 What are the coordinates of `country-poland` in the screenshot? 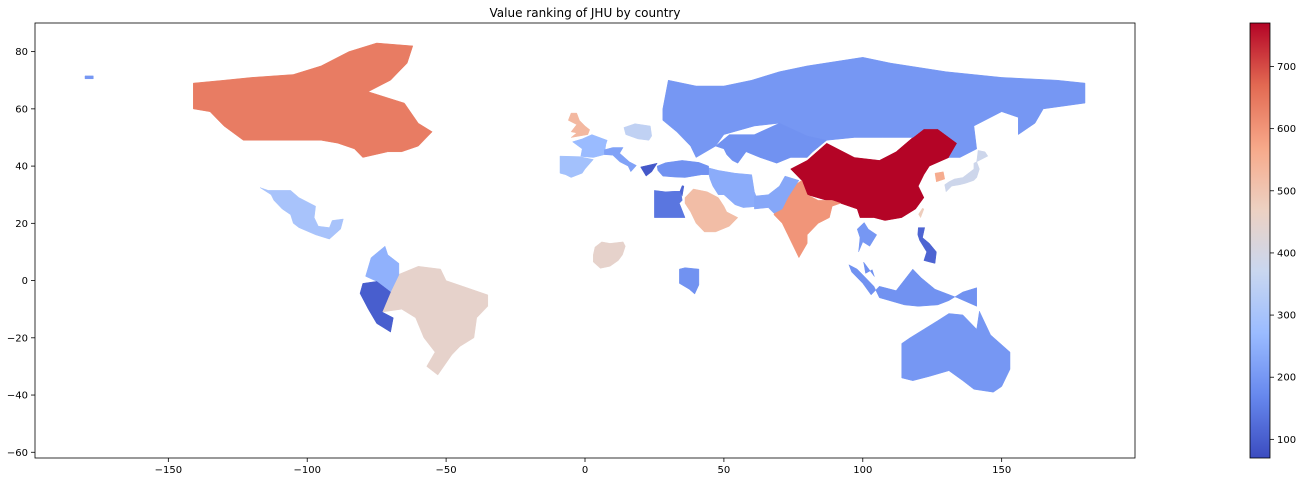 It's located at (637, 132).